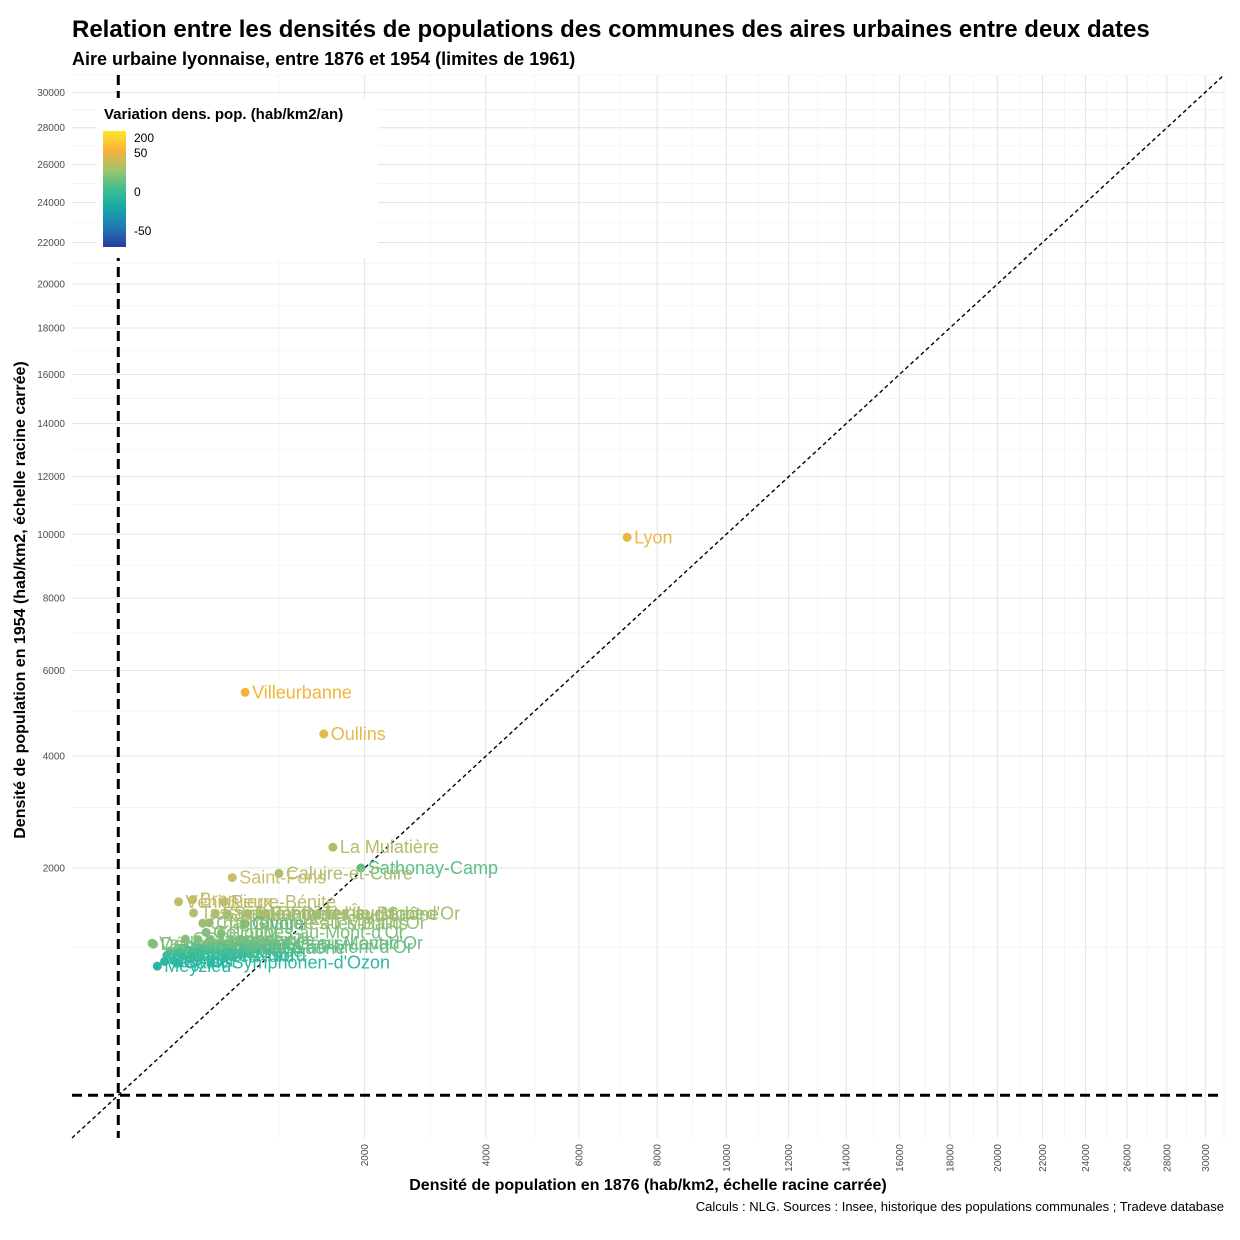  Describe the element at coordinates (579, 1155) in the screenshot. I see `x-tick-label: 6000` at that location.